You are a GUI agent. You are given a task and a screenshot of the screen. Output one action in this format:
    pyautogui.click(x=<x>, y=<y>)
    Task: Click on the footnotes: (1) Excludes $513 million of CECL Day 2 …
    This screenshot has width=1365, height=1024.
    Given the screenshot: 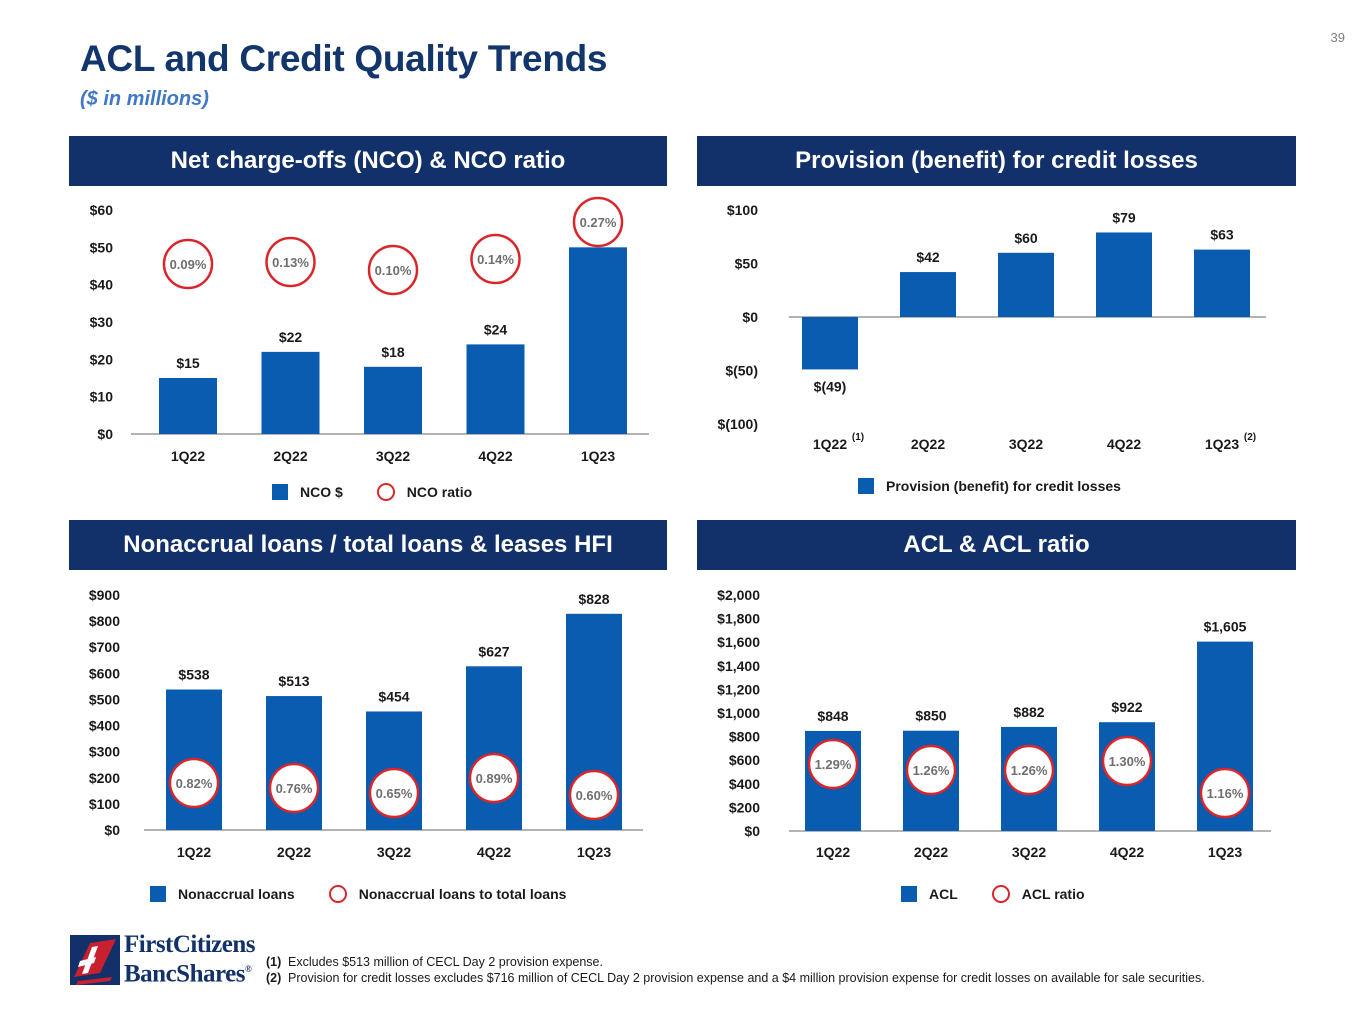 What is the action you would take?
    pyautogui.click(x=735, y=970)
    